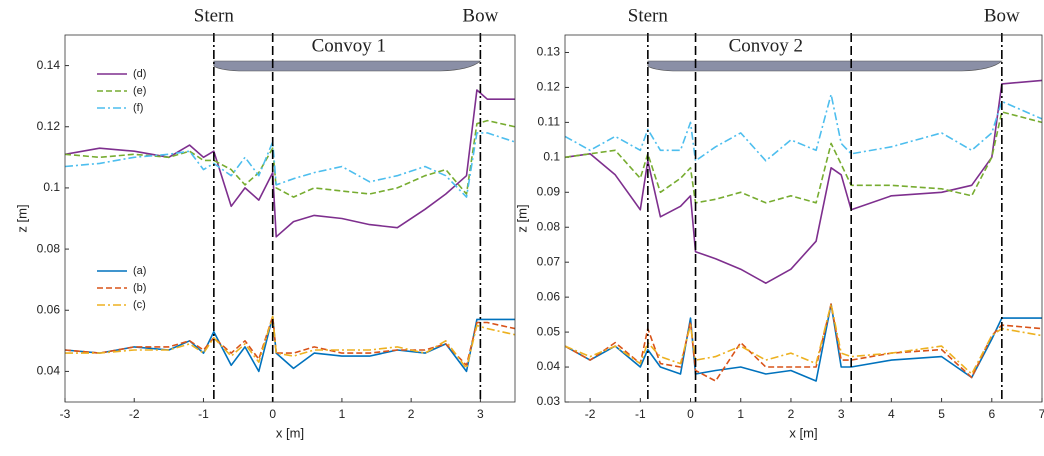 This screenshot has height=456, width=1044. What do you see at coordinates (549, 401) in the screenshot?
I see `y-tick-label: 0.03` at bounding box center [549, 401].